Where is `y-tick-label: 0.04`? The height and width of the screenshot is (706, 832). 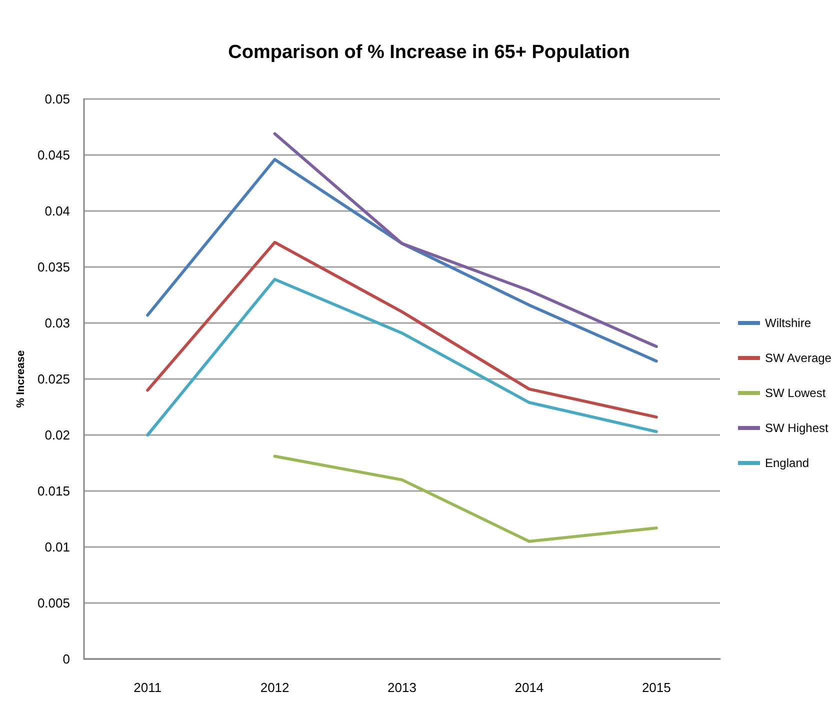 y-tick-label: 0.04 is located at coordinates (57, 211).